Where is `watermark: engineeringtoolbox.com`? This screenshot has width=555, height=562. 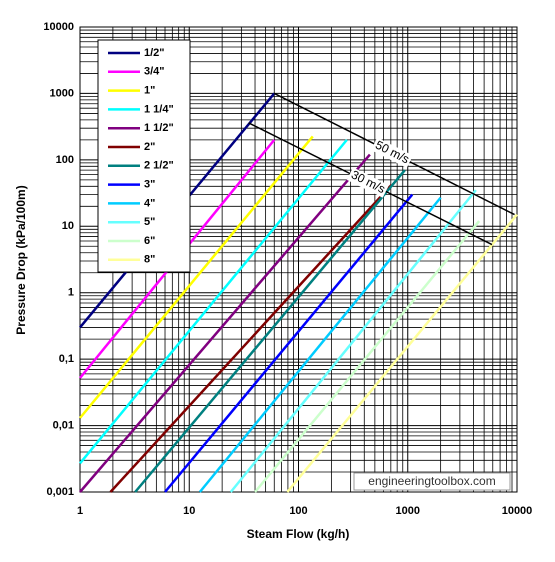
watermark: engineeringtoolbox.com is located at coordinates (431, 481).